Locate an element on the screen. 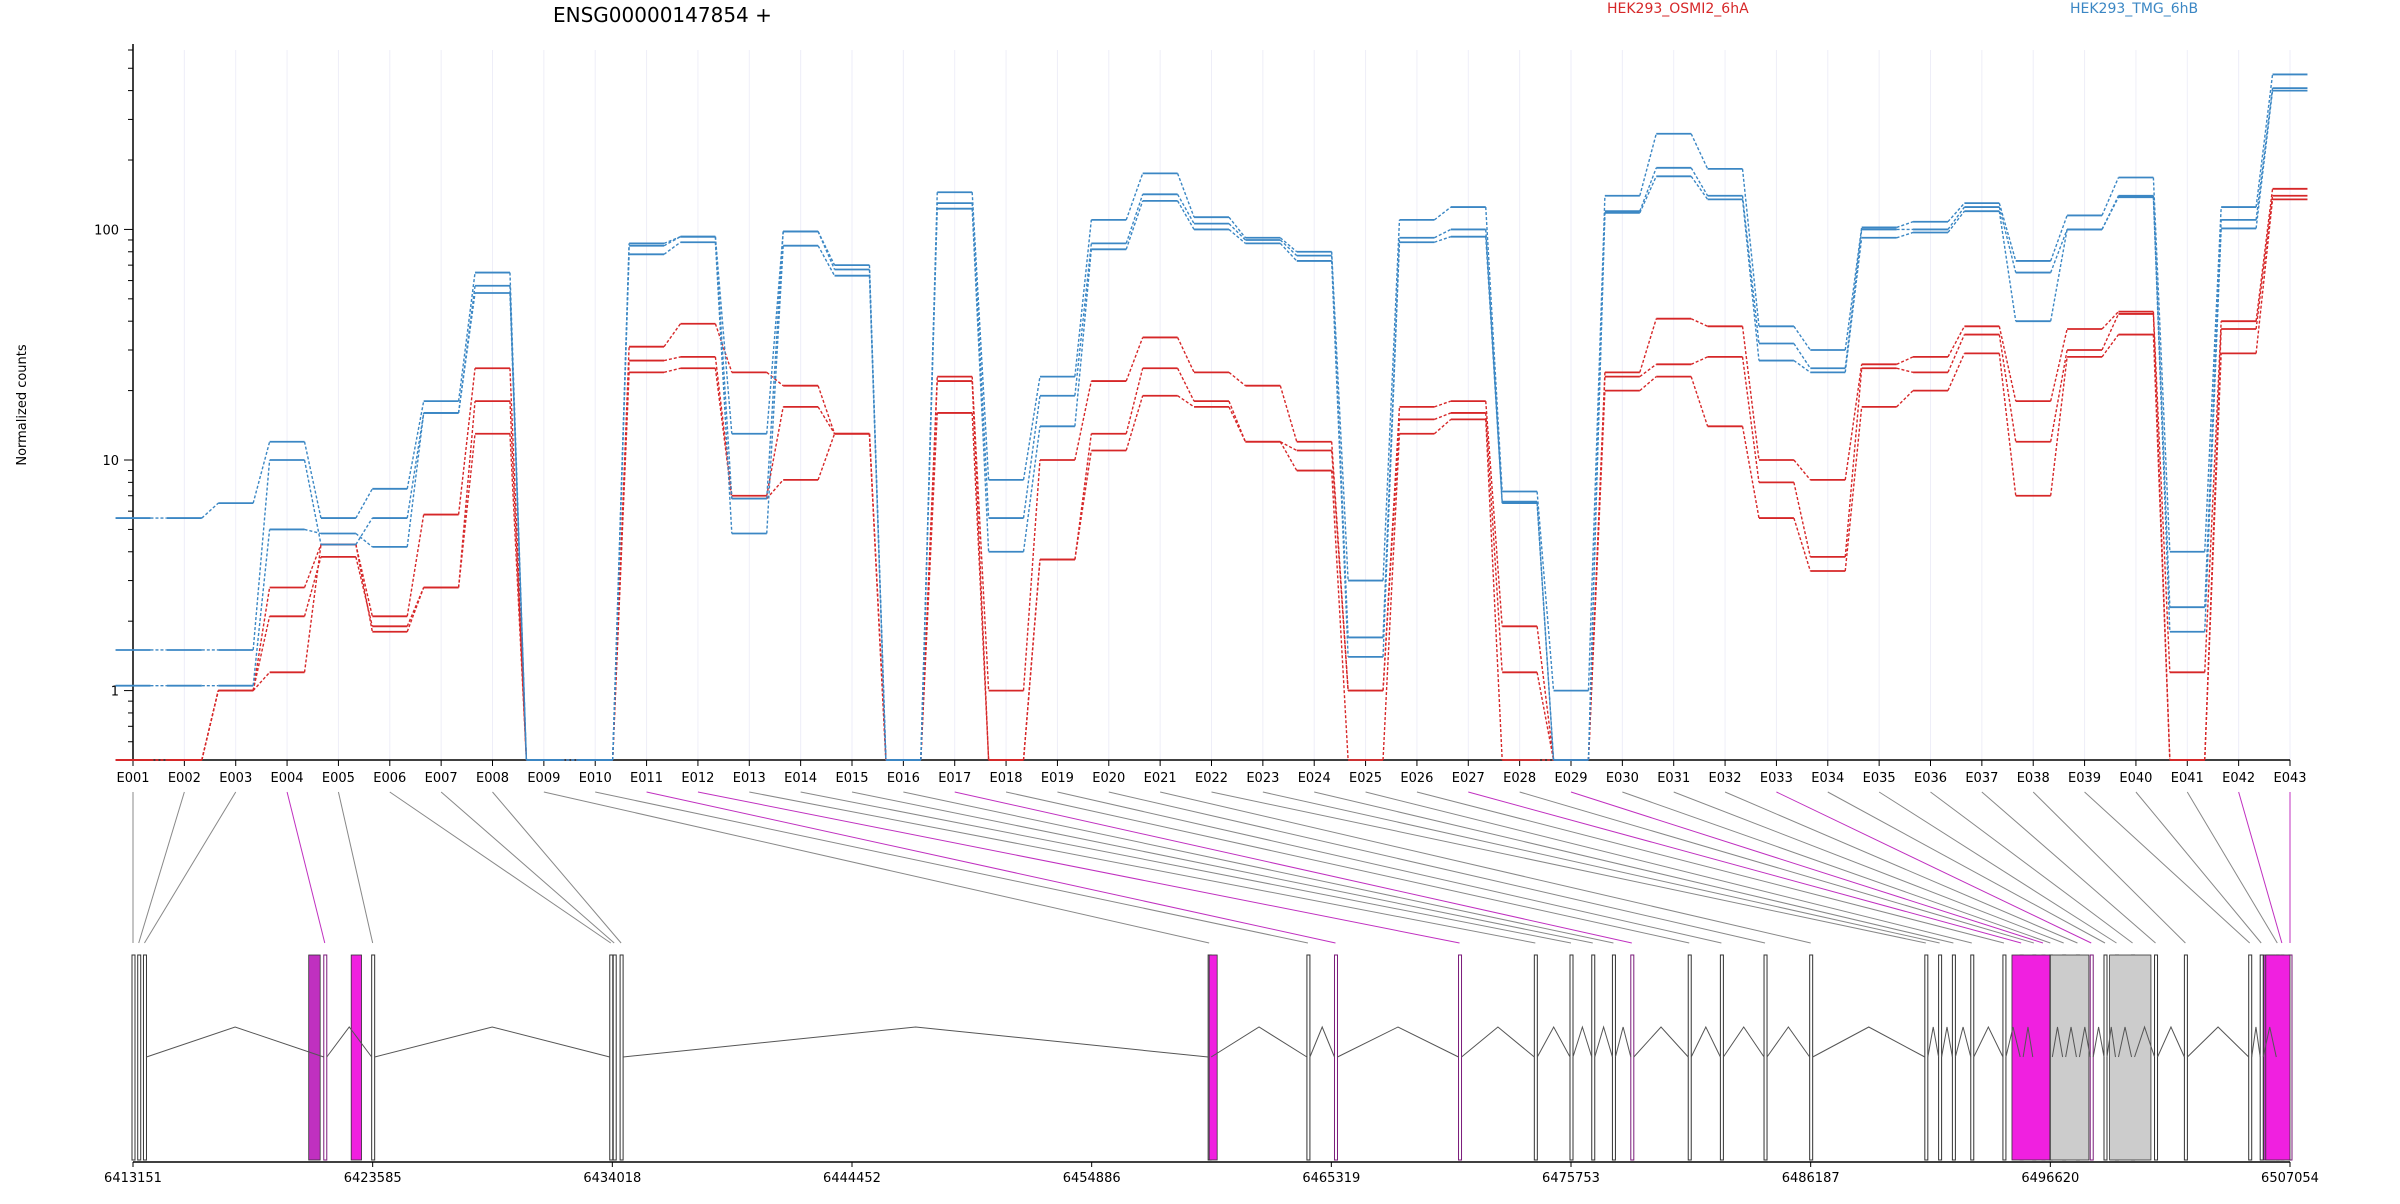  x-tick-label: E040 is located at coordinates (2135, 778).